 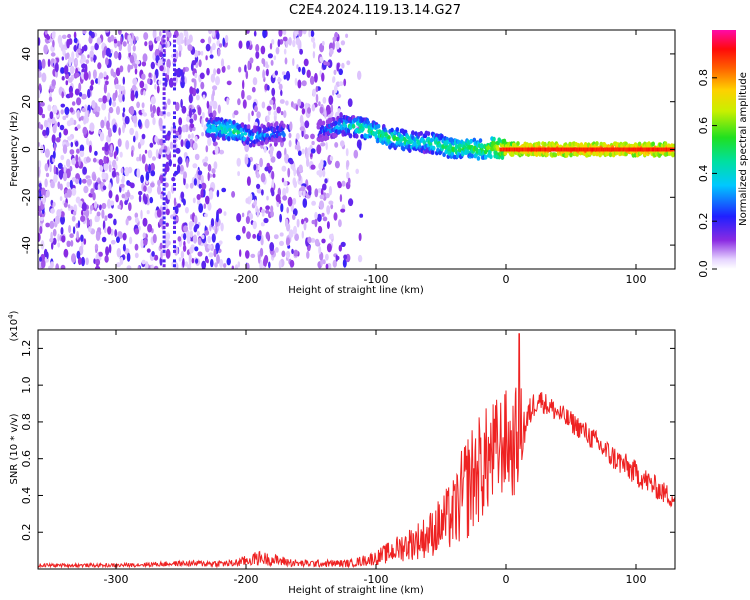 What do you see at coordinates (246, 579) in the screenshot?
I see `x-tick-label: -200` at bounding box center [246, 579].